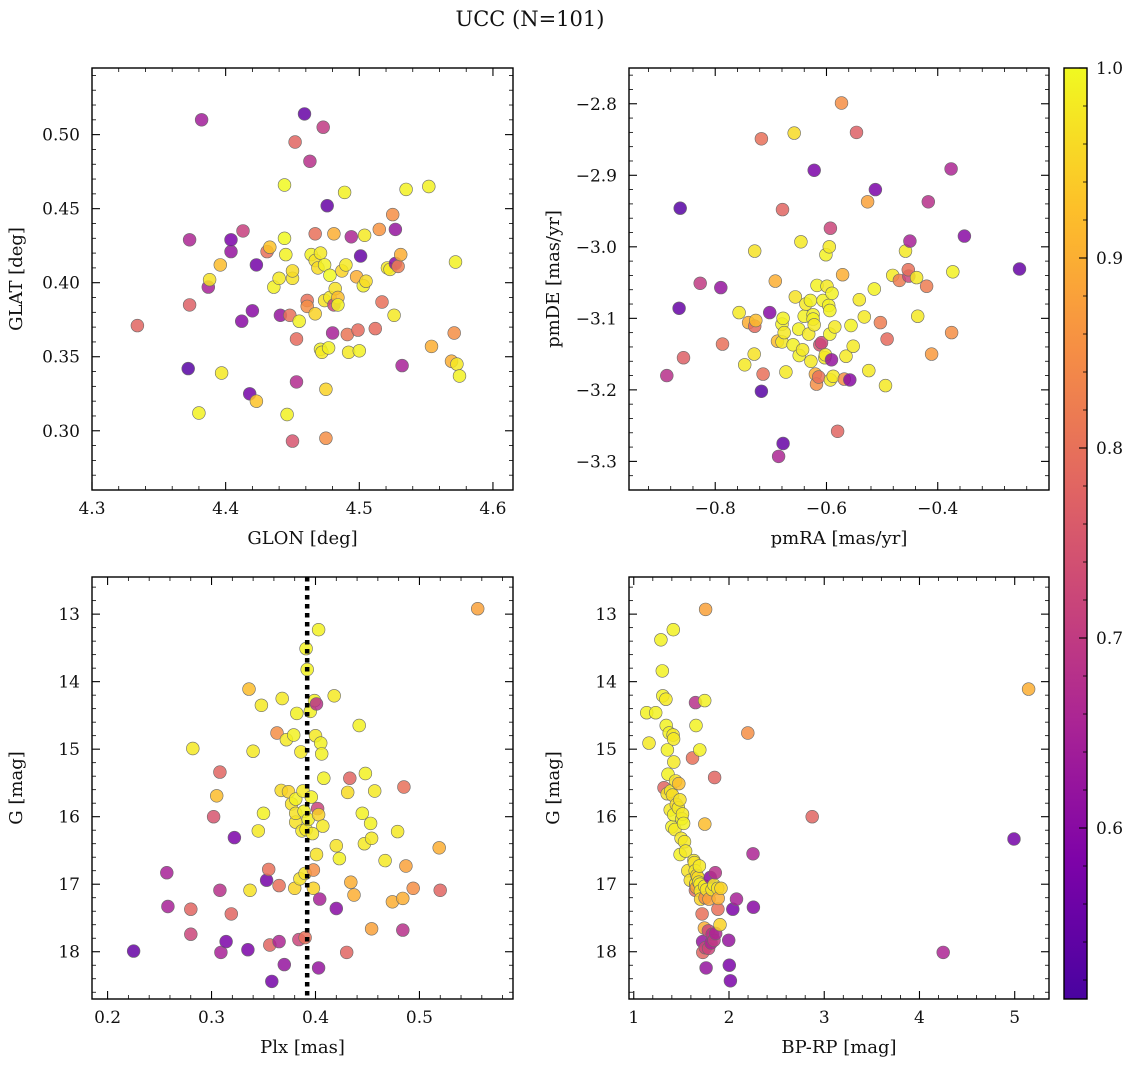 The height and width of the screenshot is (1067, 1136). What do you see at coordinates (596, 391) in the screenshot?
I see `y-tick-label: −3.2` at bounding box center [596, 391].